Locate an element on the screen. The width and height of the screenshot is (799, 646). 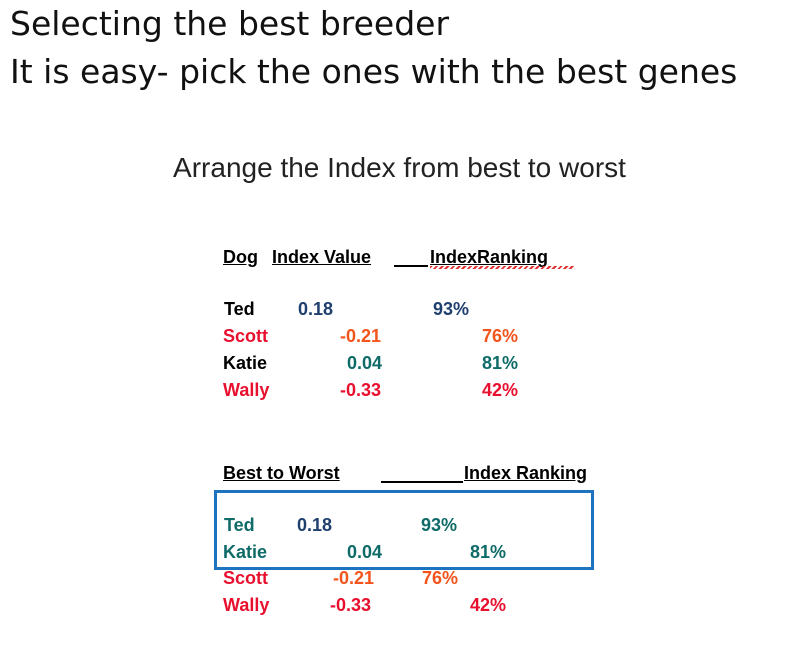
table1-row-3-dog: Katie is located at coordinates (245, 363).